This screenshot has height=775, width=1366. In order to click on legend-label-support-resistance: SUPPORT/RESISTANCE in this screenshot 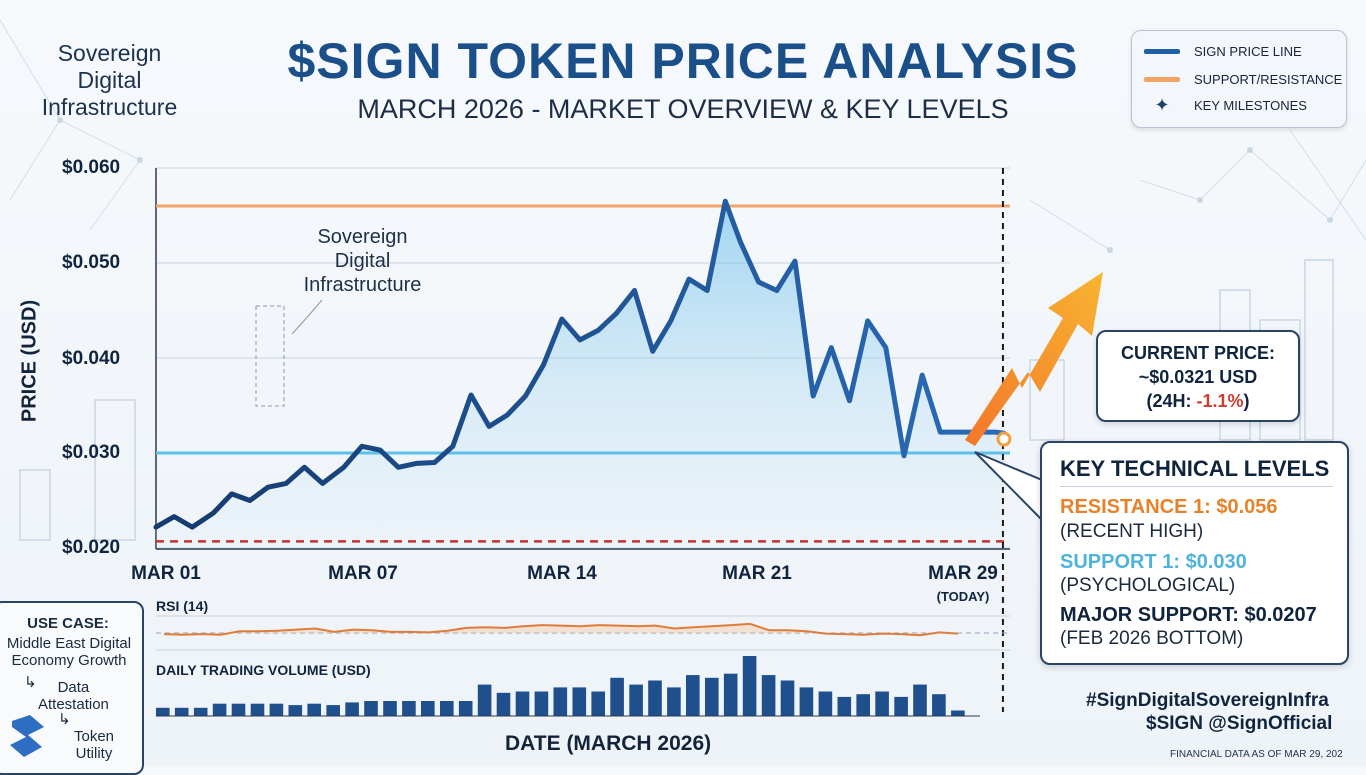, I will do `click(1268, 79)`.